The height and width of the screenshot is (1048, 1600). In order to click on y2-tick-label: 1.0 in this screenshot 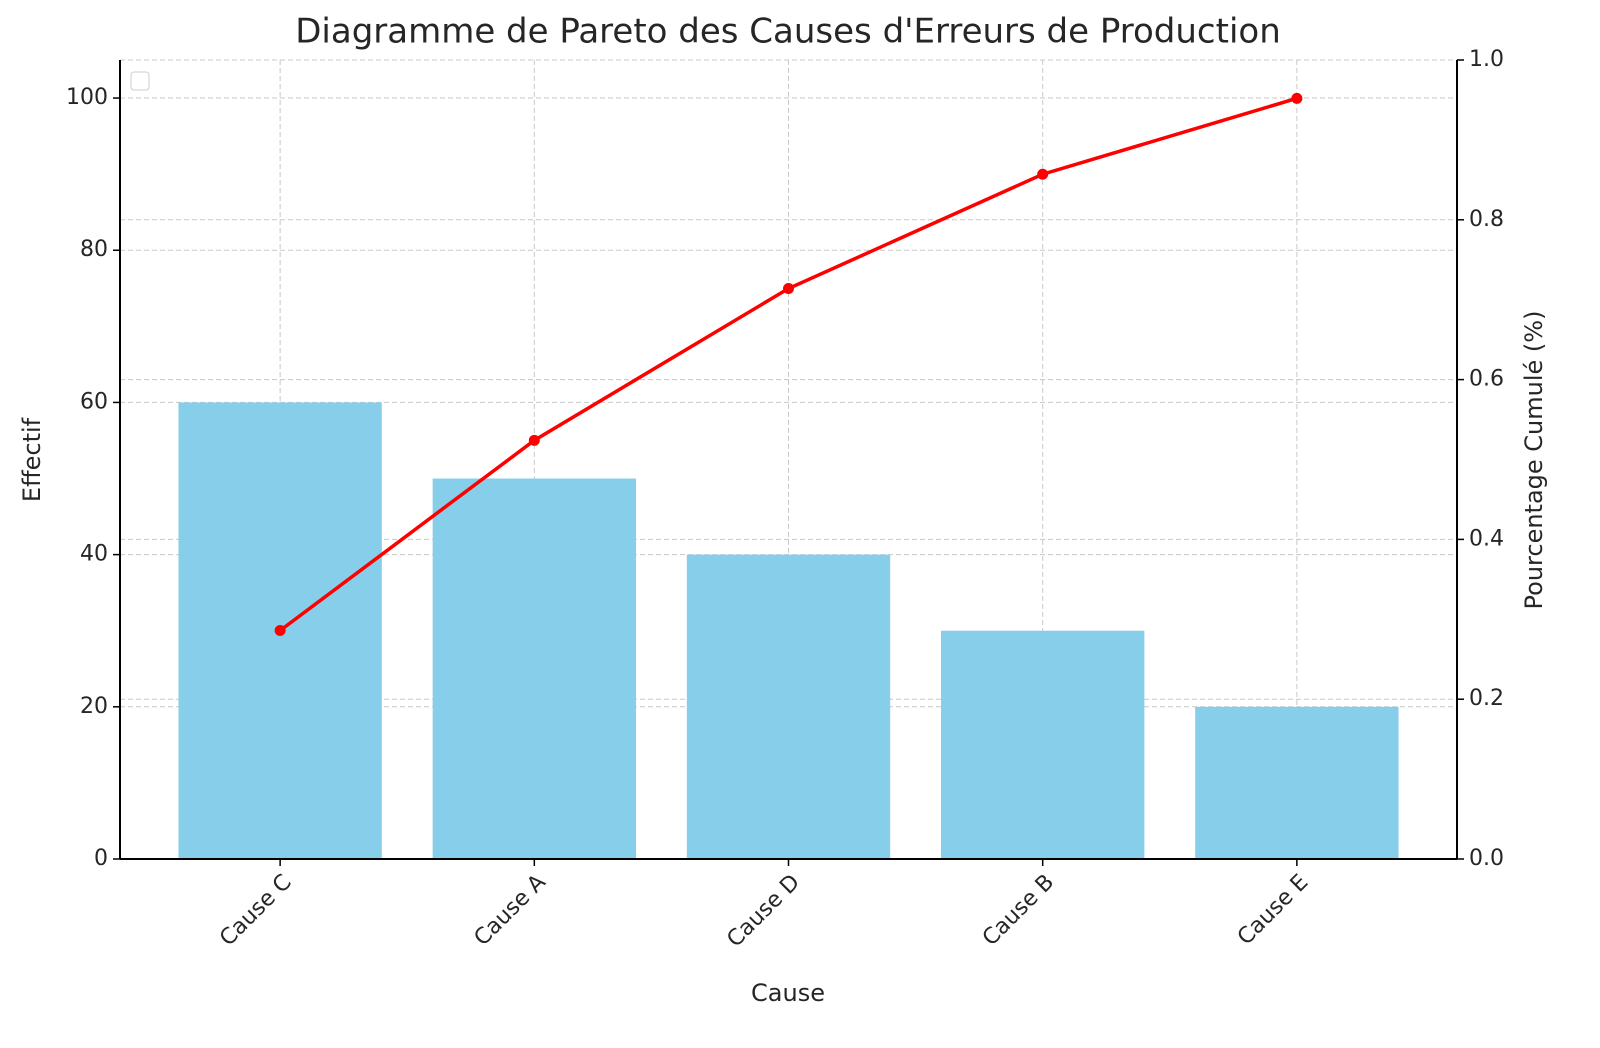, I will do `click(1486, 59)`.